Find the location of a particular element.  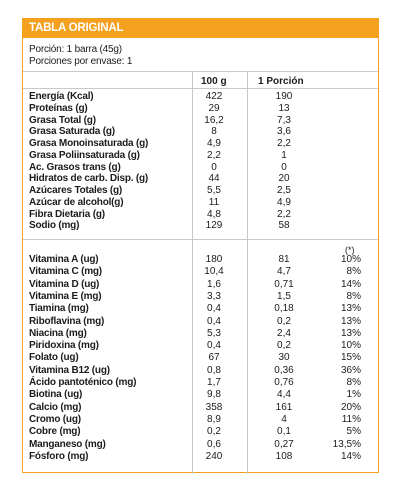

value-per-100g: 0,2 is located at coordinates (214, 432).